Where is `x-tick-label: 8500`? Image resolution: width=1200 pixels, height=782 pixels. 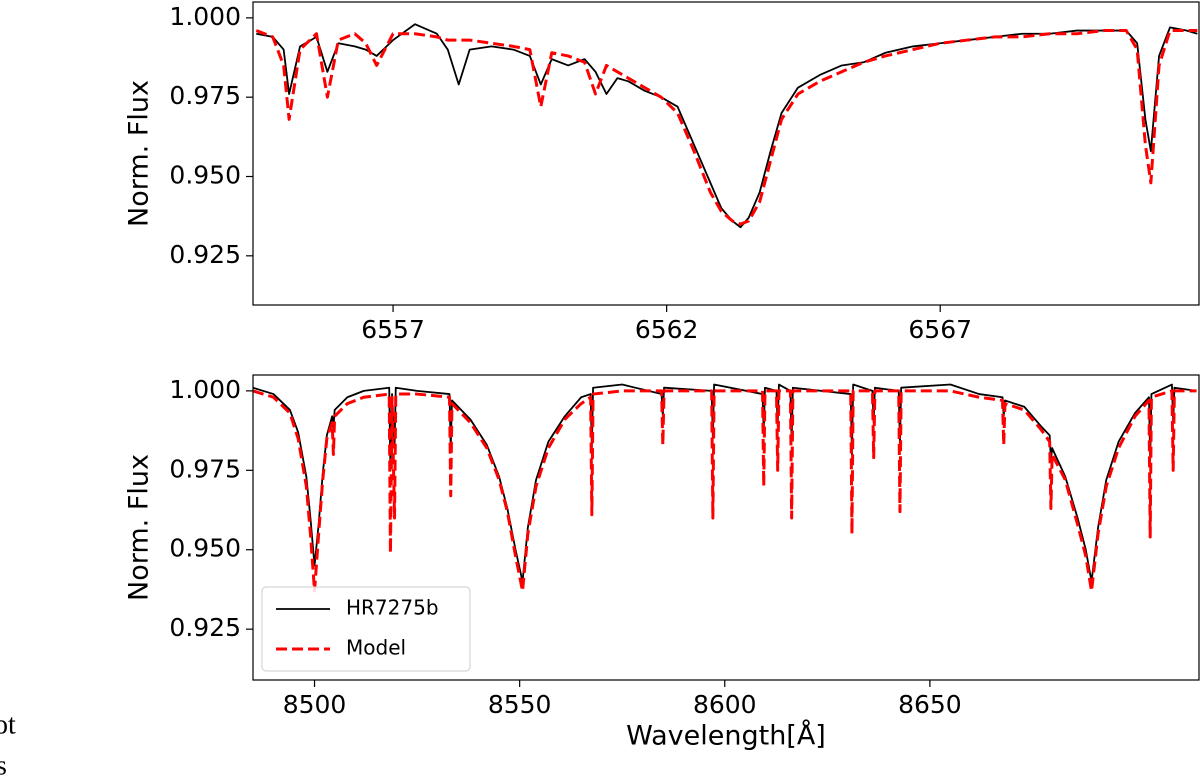 x-tick-label: 8500 is located at coordinates (315, 704).